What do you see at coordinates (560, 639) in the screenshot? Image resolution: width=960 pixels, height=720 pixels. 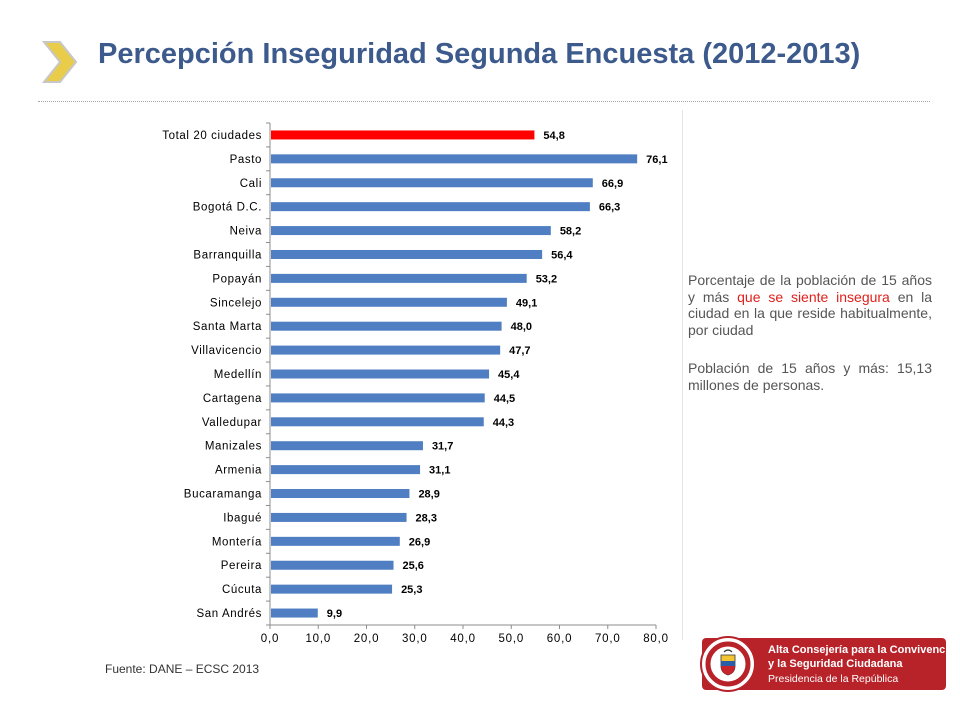 I see `x-tick-label: 60,0` at bounding box center [560, 639].